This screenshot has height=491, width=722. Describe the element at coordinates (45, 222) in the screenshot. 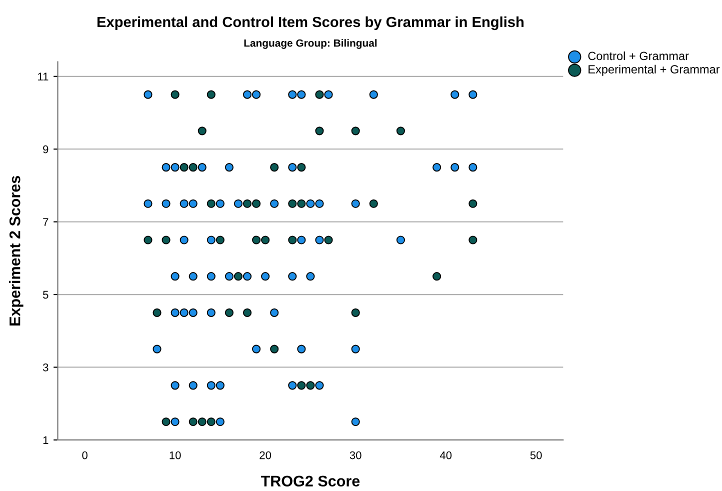

I see `y-tick-label: 7` at that location.